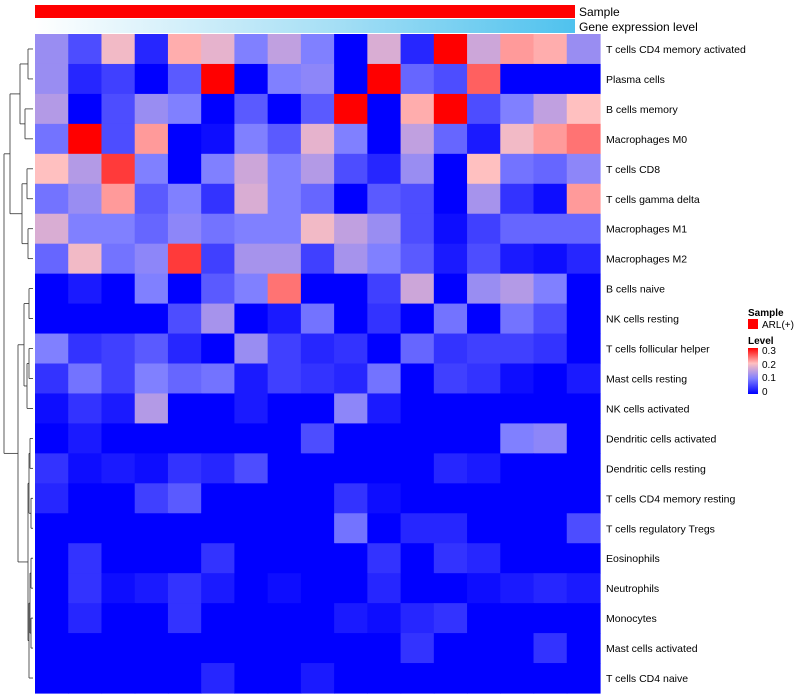 This screenshot has width=800, height=700. Describe the element at coordinates (647, 679) in the screenshot. I see `row-label: T cells CD4 naive` at that location.